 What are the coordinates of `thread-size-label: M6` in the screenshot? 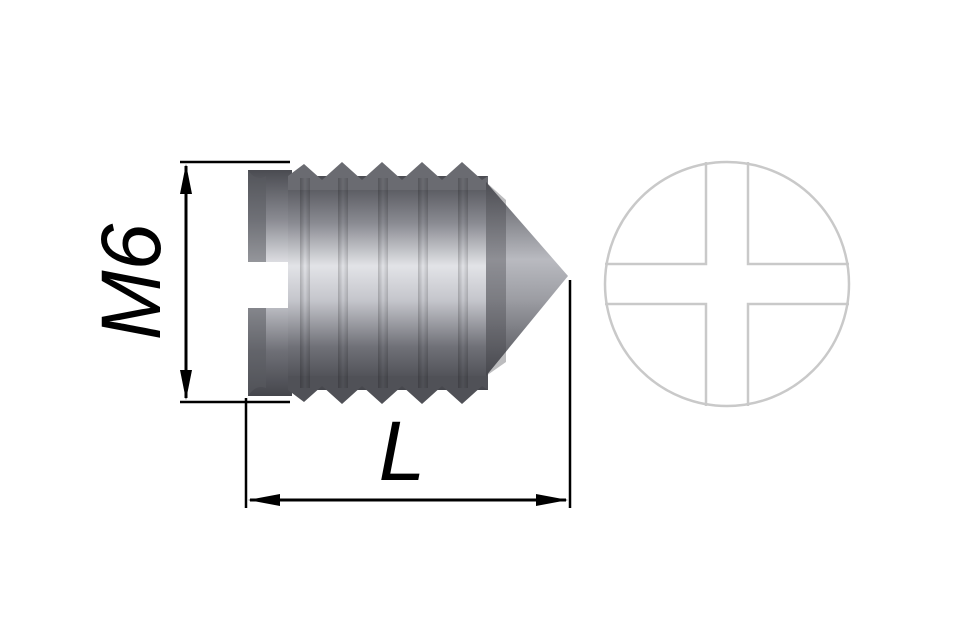 It's located at (131, 281).